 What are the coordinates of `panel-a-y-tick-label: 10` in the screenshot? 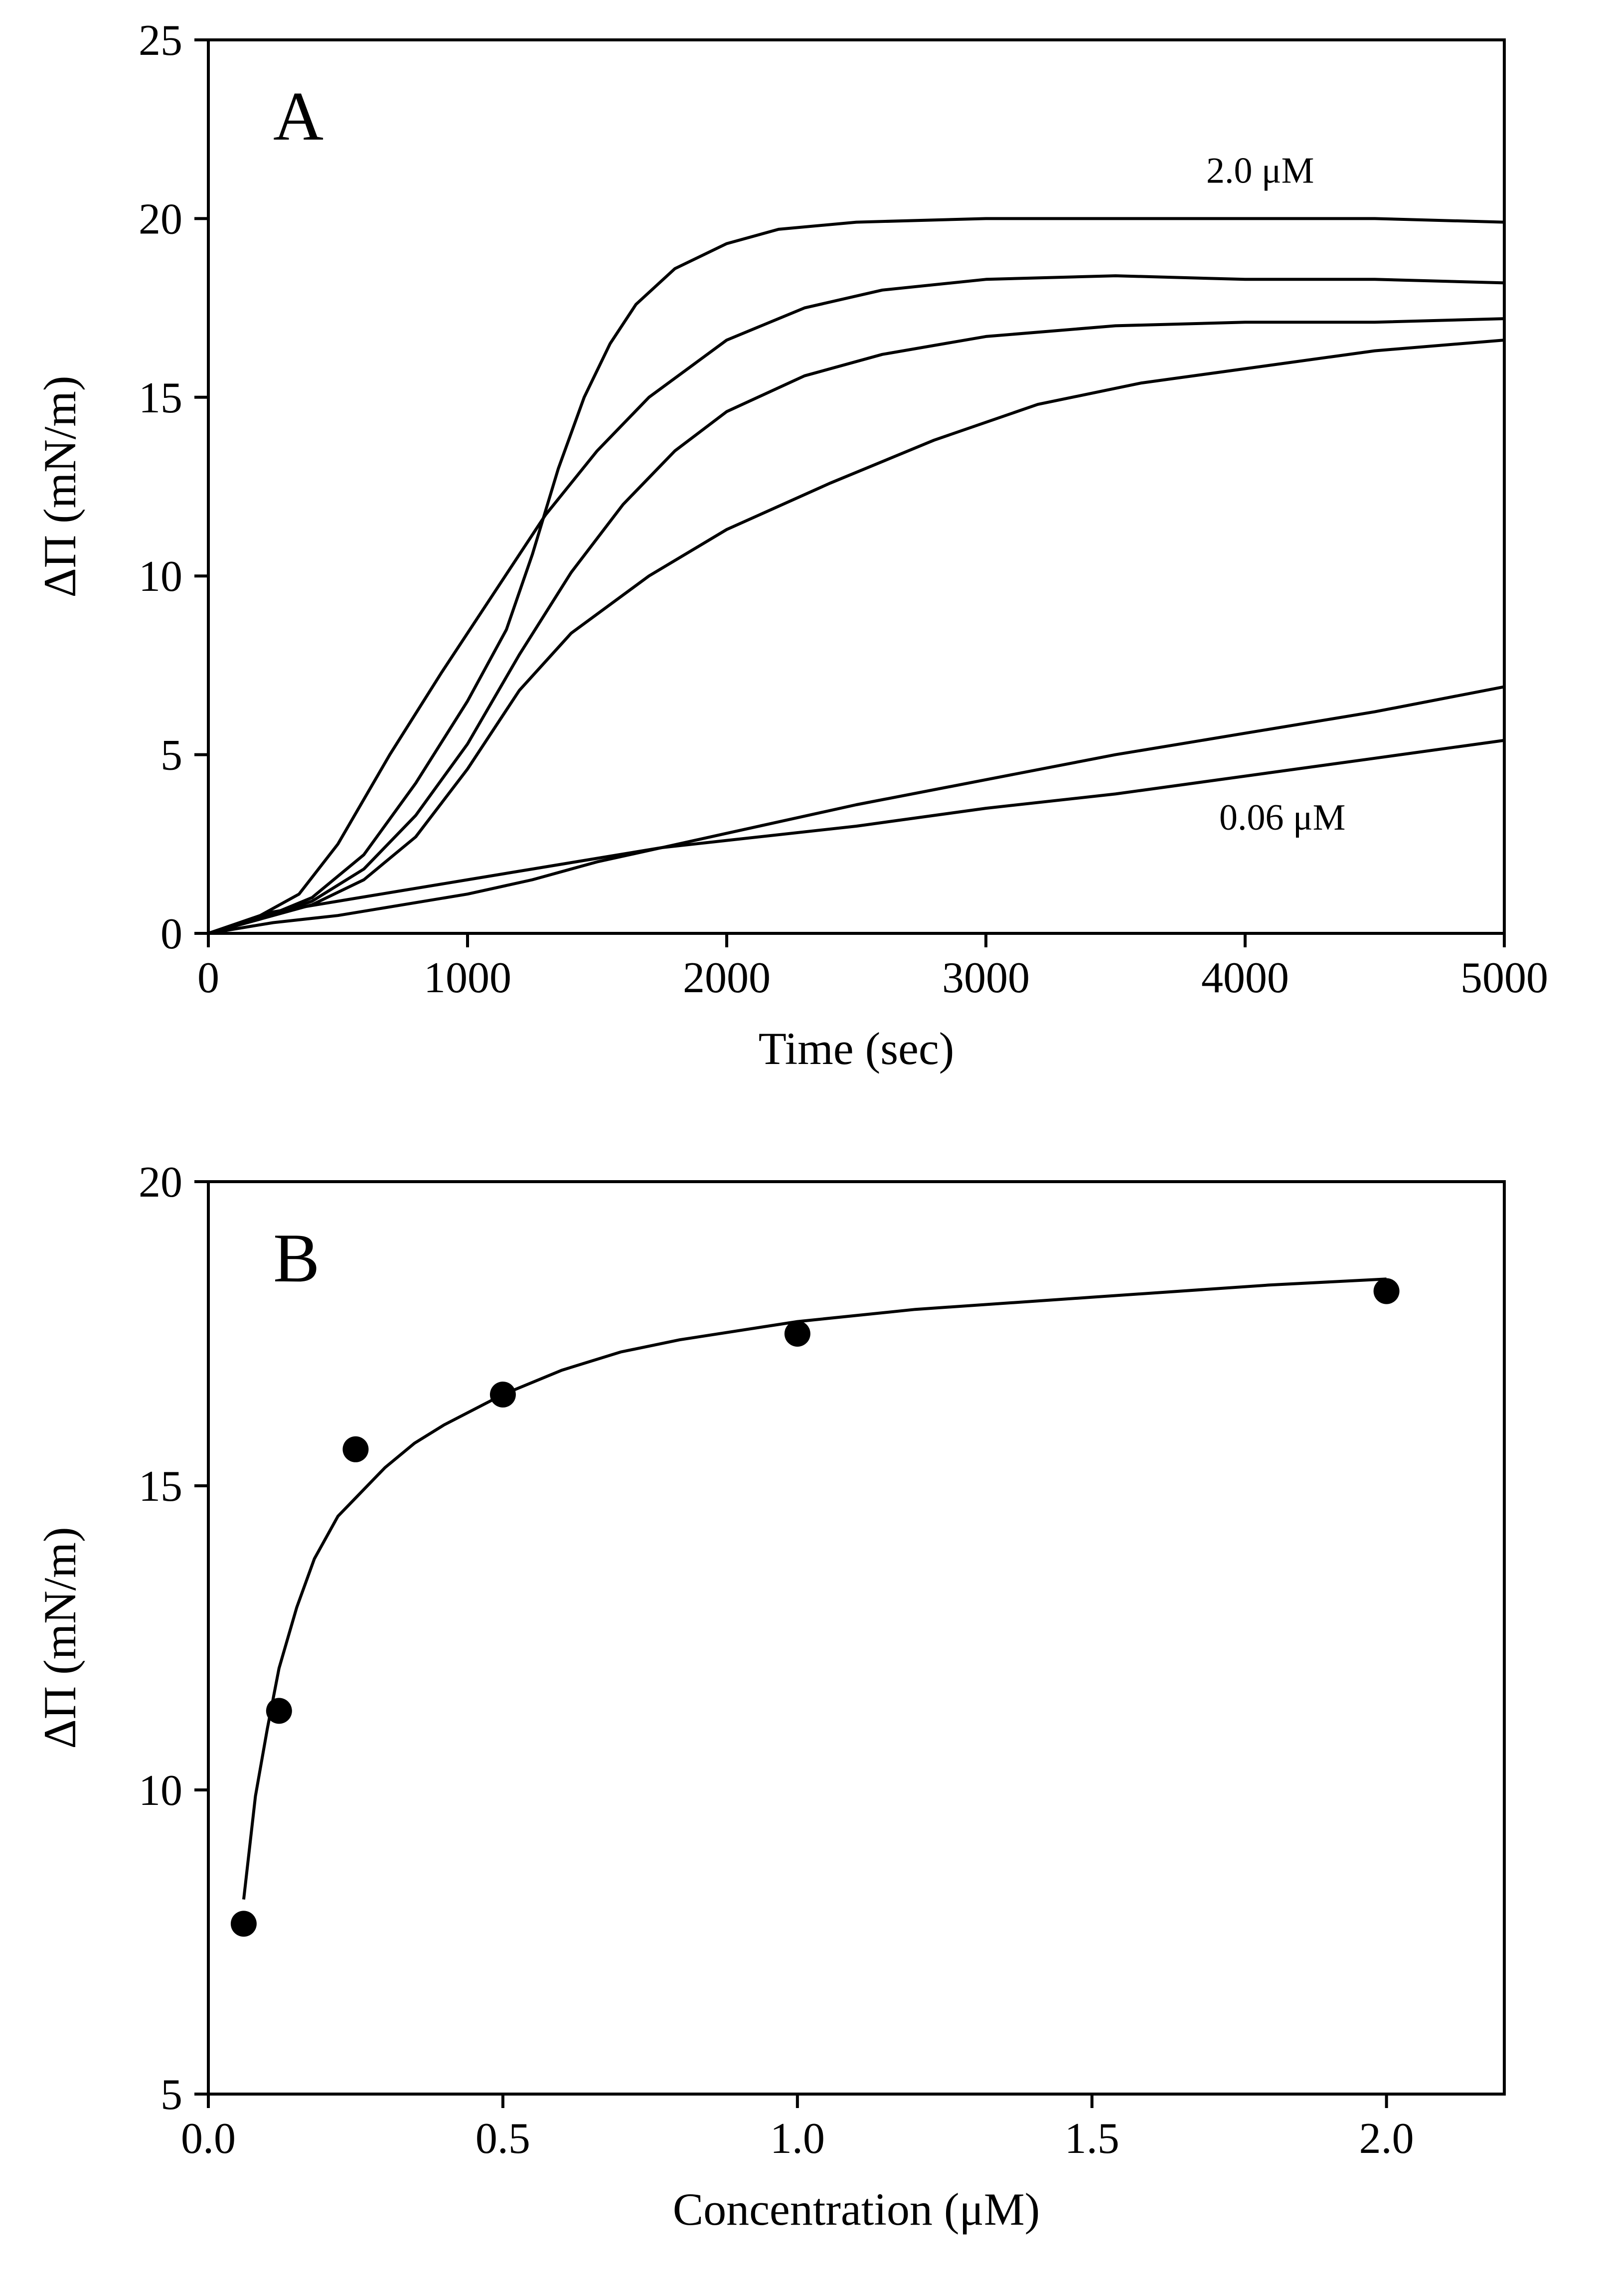 It's located at (160, 576).